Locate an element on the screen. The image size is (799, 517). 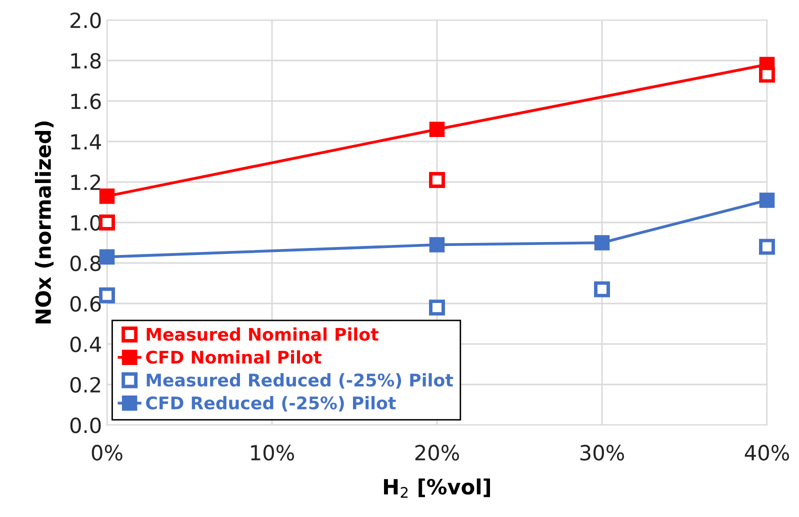
y-tick-label: 1.8 is located at coordinates (86, 60).